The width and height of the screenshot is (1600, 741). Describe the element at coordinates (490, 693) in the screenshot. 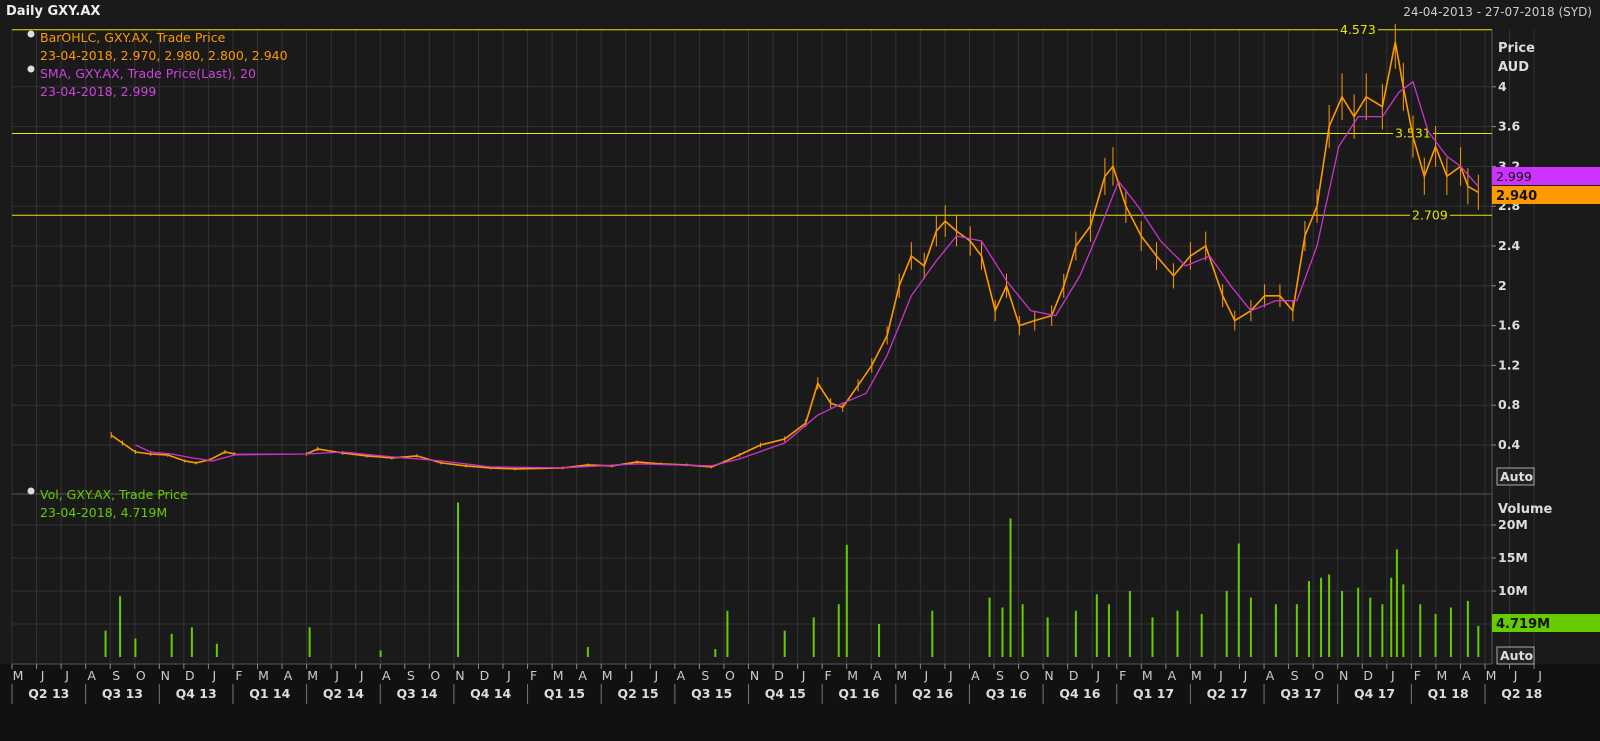

I see `quarter-tick-label: Q4 14` at that location.